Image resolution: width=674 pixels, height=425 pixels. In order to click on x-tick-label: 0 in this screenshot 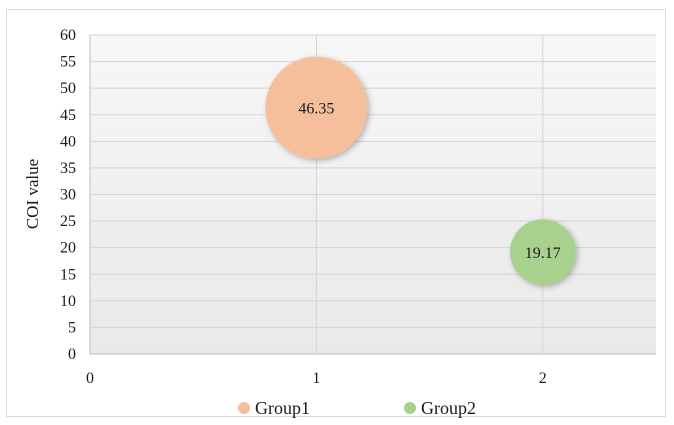, I will do `click(90, 378)`.